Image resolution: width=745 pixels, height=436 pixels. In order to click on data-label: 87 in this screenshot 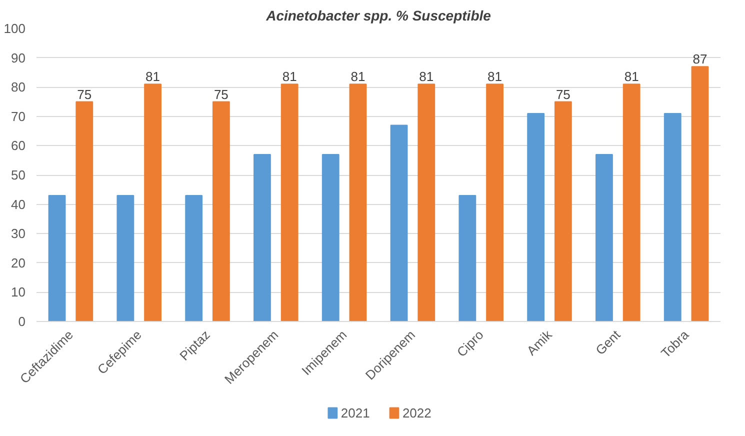, I will do `click(700, 59)`.